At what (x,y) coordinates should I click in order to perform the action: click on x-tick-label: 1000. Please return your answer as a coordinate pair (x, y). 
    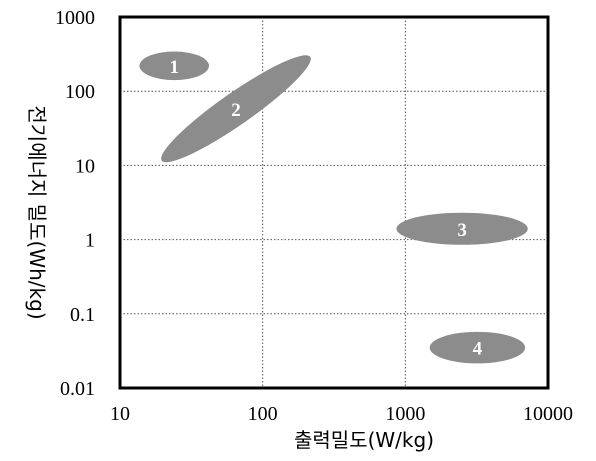
    Looking at the image, I should click on (405, 414).